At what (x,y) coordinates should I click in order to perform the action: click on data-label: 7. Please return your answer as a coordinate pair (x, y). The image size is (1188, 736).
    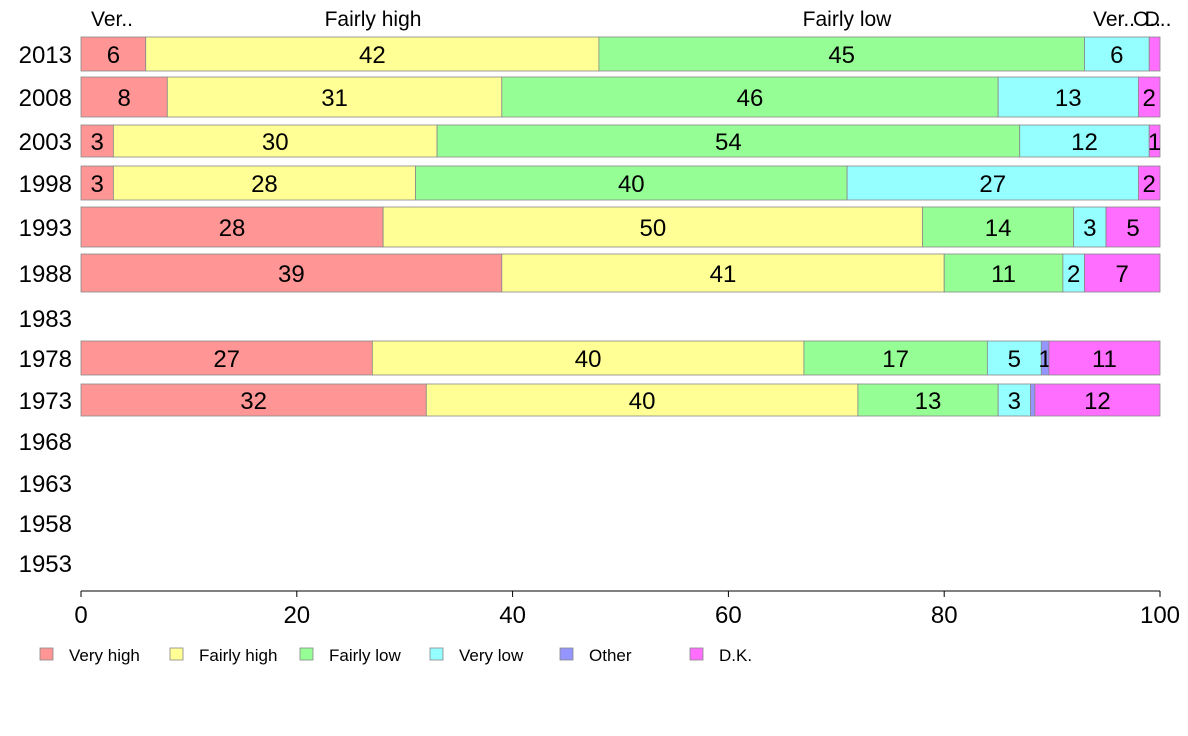
    Looking at the image, I should click on (1122, 274).